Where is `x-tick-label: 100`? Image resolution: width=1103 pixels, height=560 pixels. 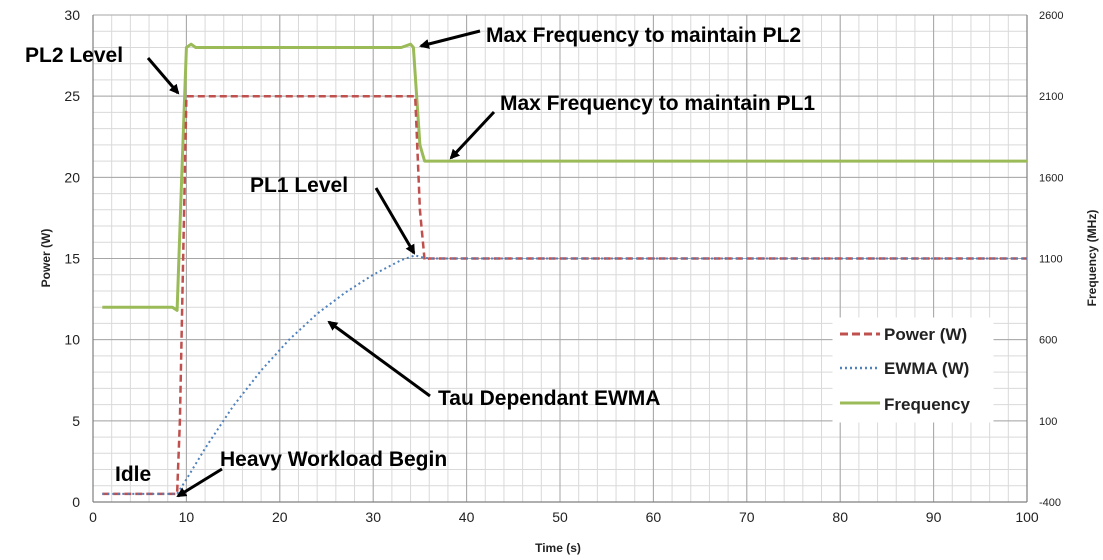 x-tick-label: 100 is located at coordinates (1027, 517).